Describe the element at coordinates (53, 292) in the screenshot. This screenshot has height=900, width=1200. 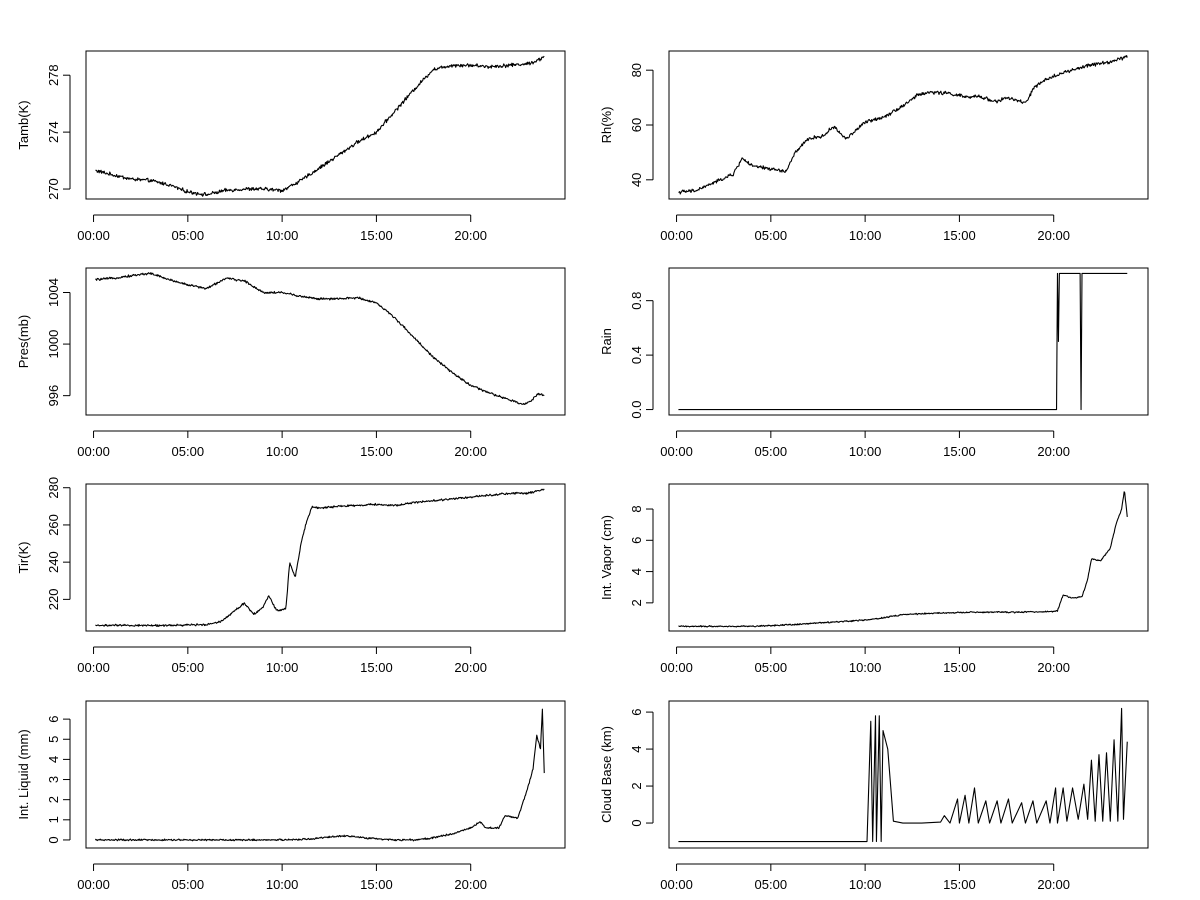
I see `y-tick-label: 1004` at that location.